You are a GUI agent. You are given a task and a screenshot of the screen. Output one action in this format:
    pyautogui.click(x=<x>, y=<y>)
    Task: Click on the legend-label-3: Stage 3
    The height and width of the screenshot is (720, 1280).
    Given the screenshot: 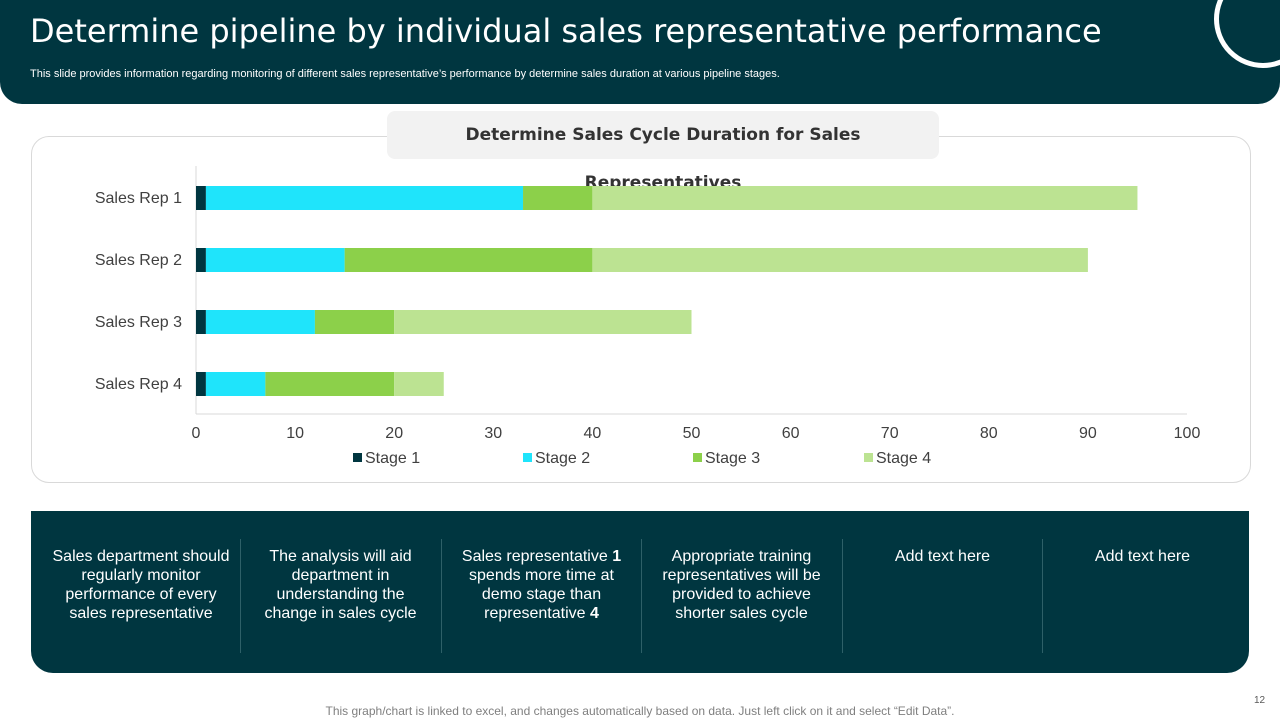 What is the action you would take?
    pyautogui.click(x=732, y=458)
    